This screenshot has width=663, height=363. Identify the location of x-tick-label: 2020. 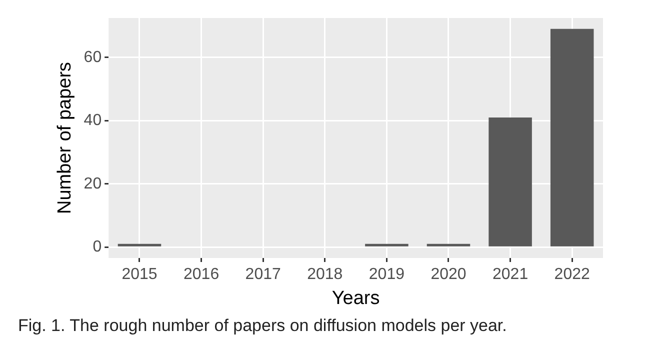
(448, 275).